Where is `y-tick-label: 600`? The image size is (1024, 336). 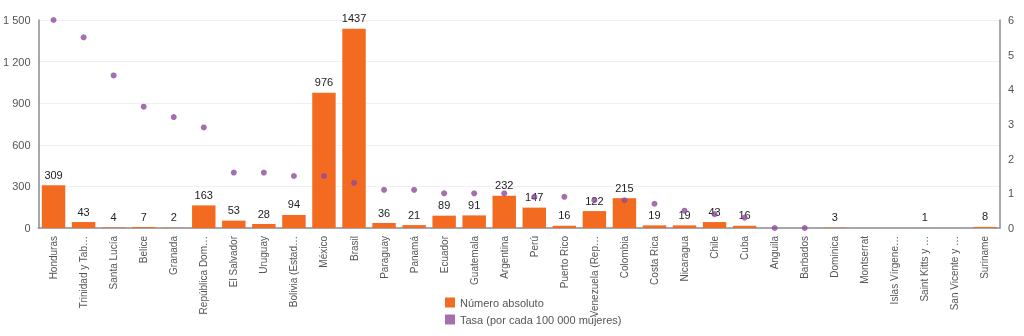 y-tick-label: 600 is located at coordinates (21, 144).